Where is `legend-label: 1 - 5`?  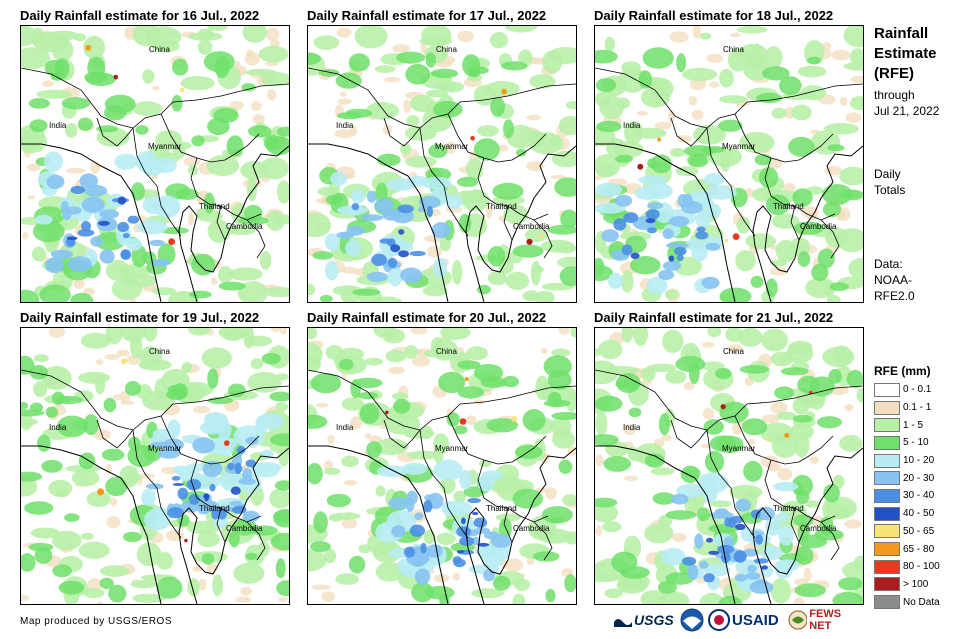 legend-label: 1 - 5 is located at coordinates (913, 425).